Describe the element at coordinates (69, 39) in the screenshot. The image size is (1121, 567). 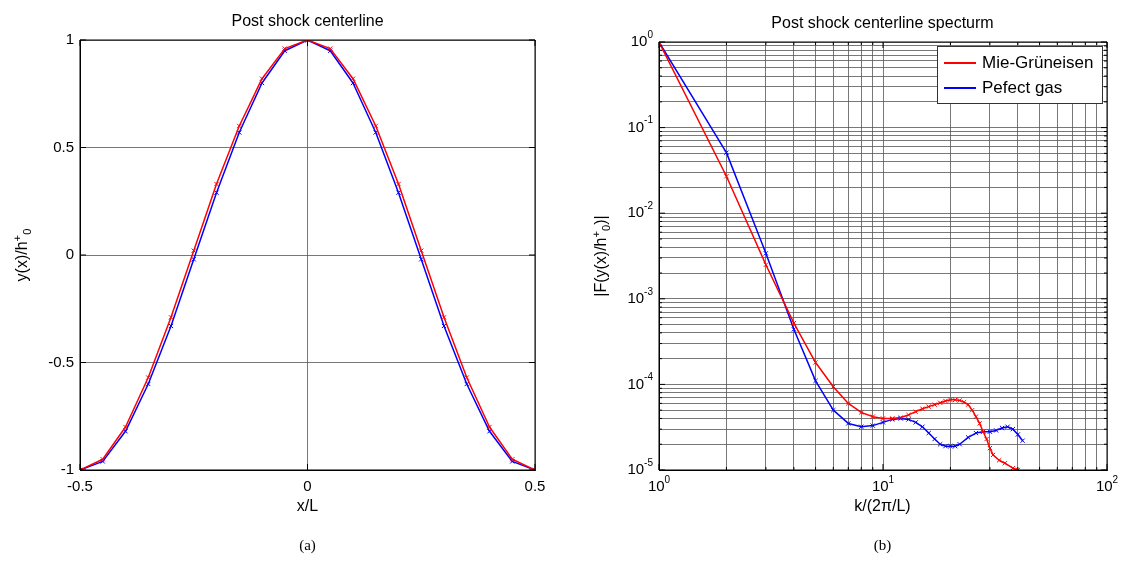
I see `y-tick-label: 1` at that location.